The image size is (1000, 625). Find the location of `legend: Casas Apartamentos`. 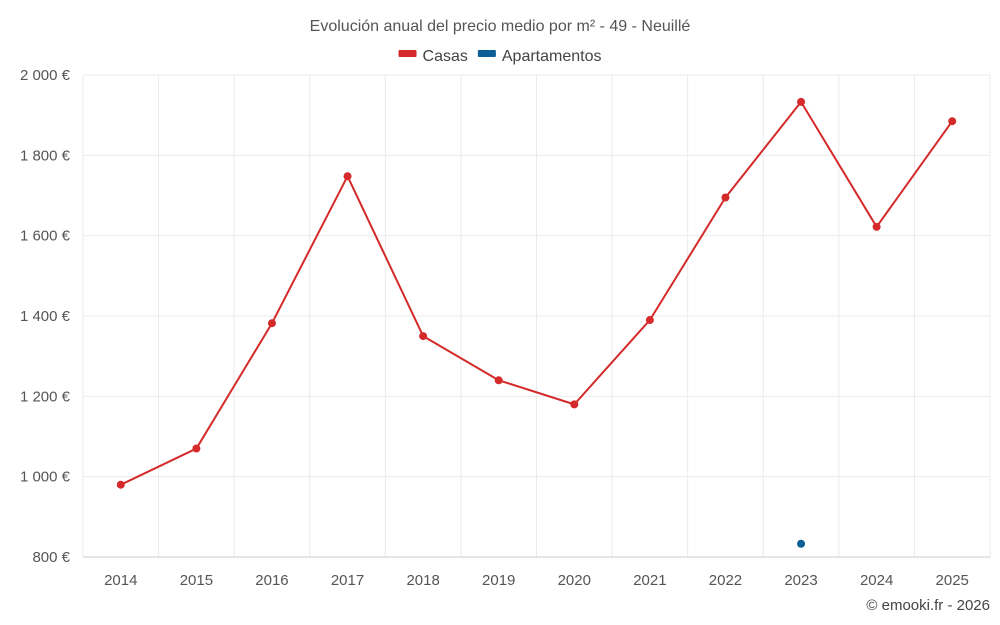

legend: Casas Apartamentos is located at coordinates (500, 56).